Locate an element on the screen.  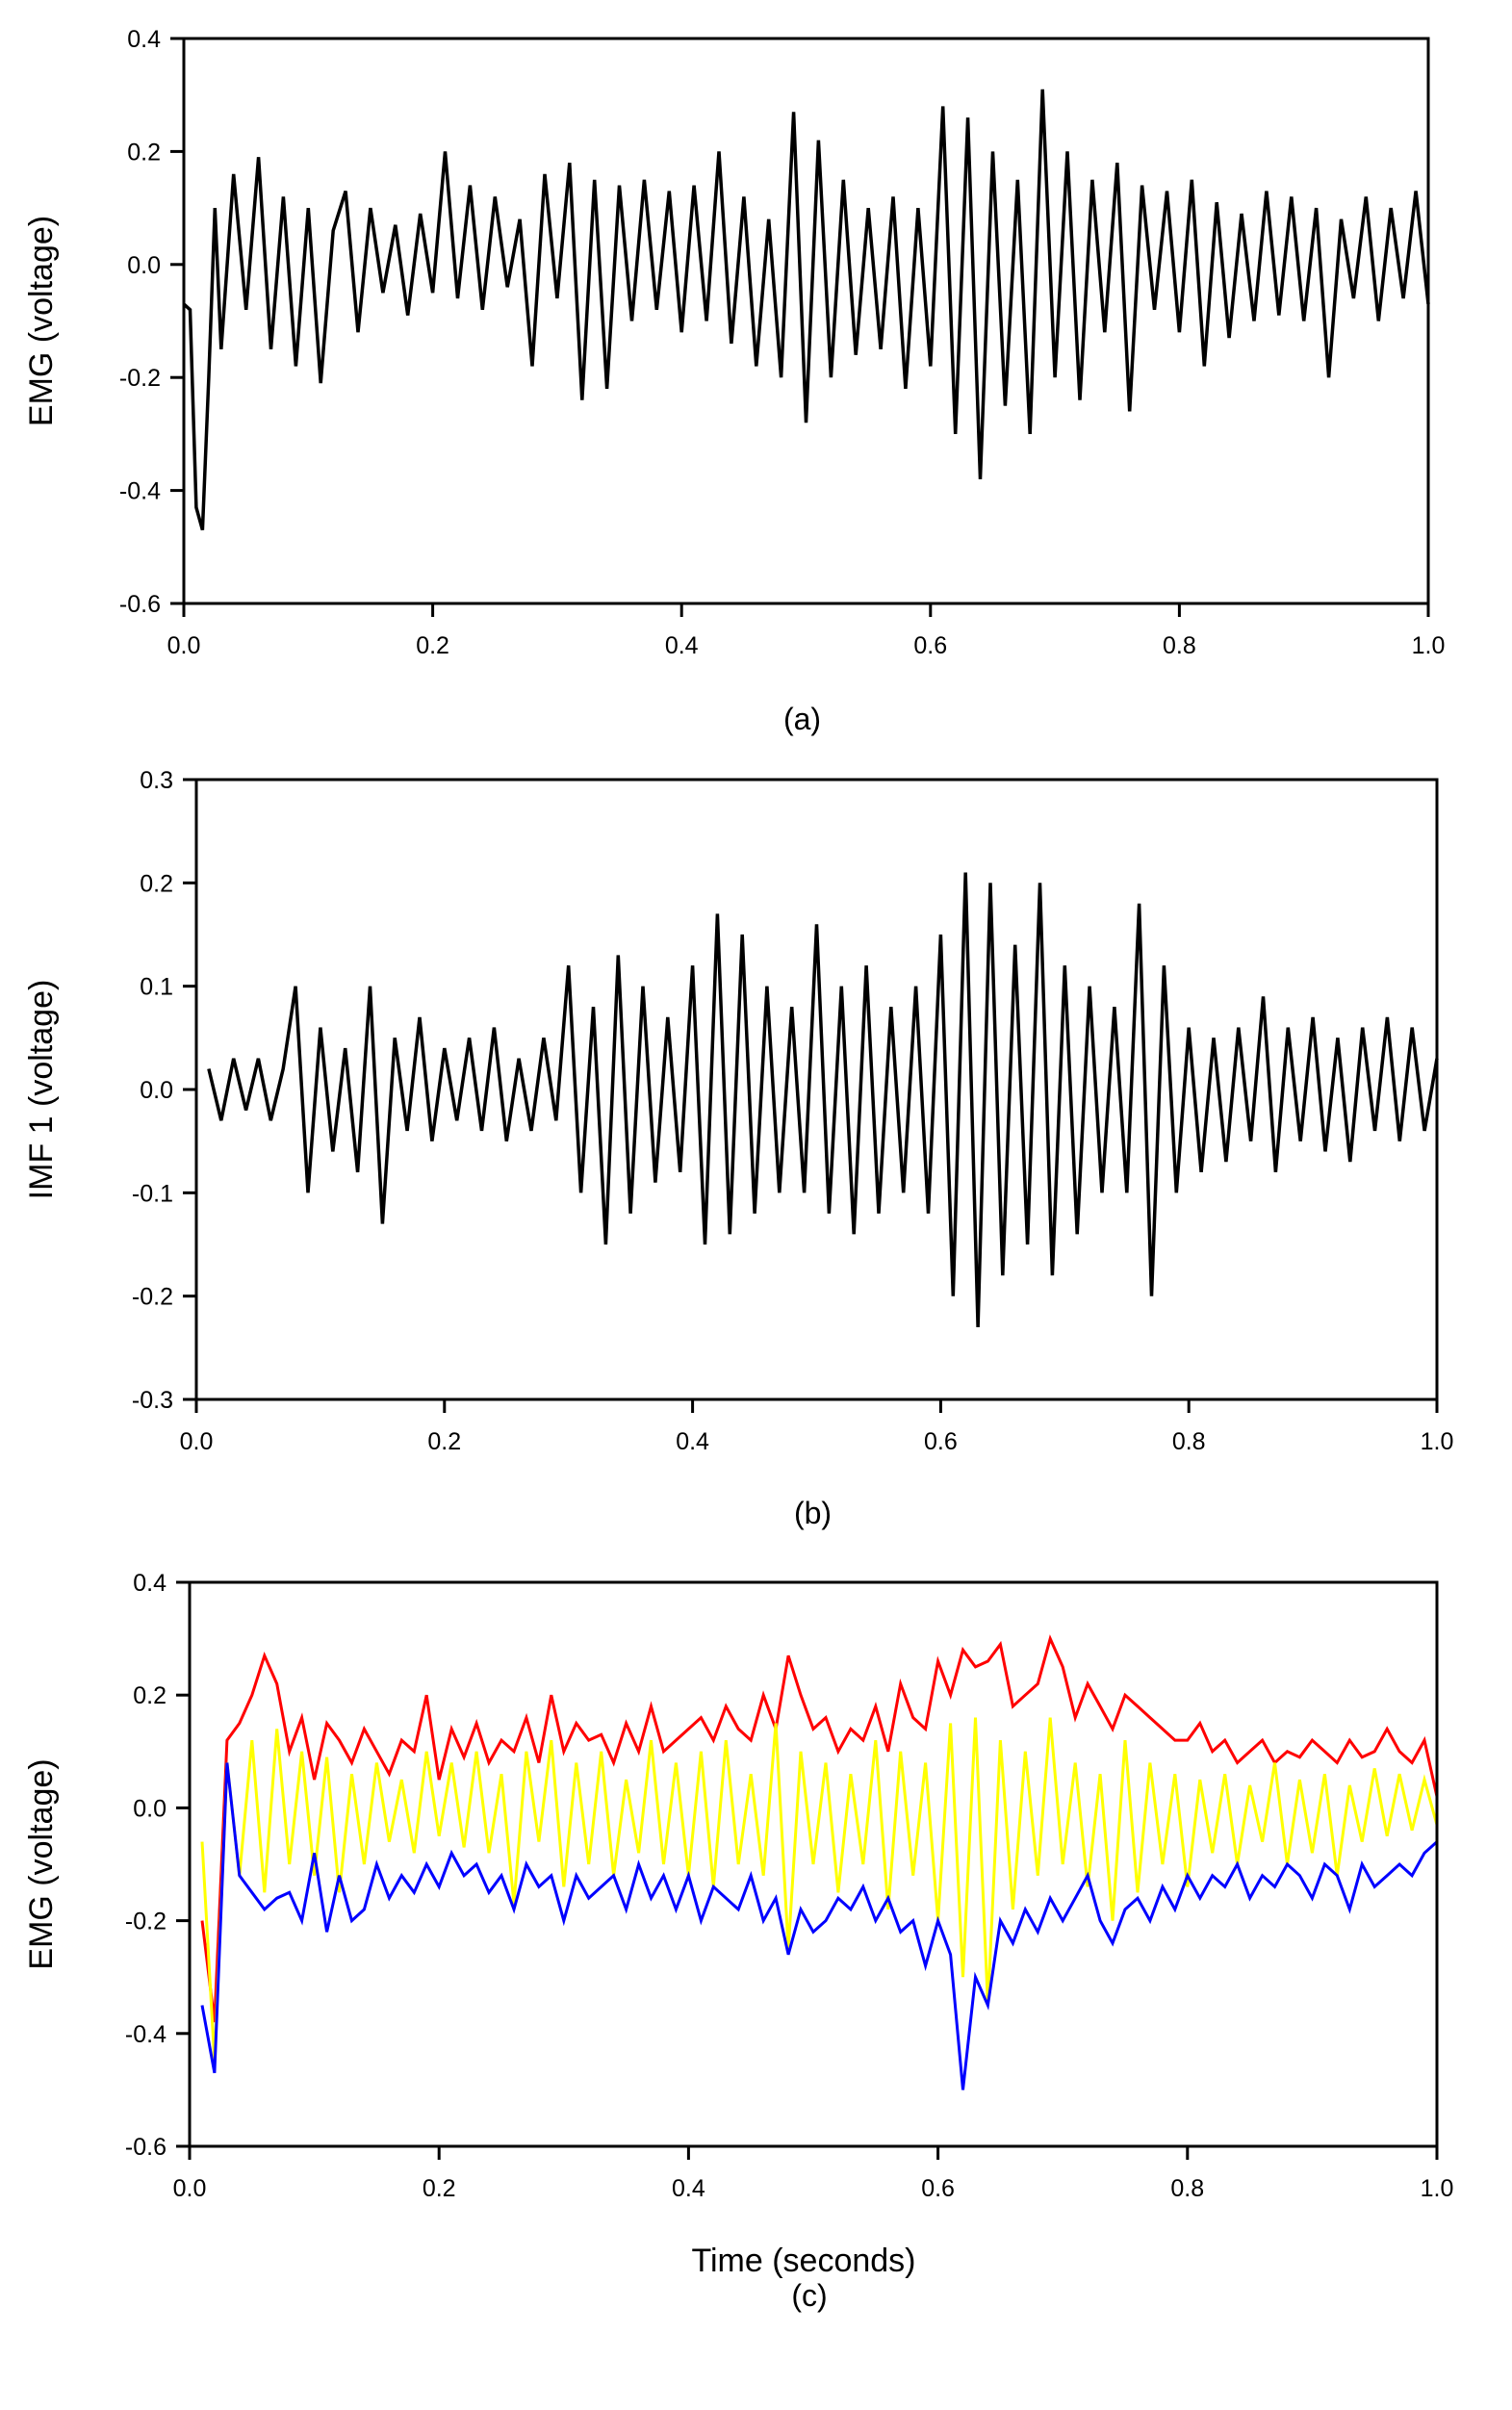
x-axis-label: Time (seconds) is located at coordinates (803, 2261).